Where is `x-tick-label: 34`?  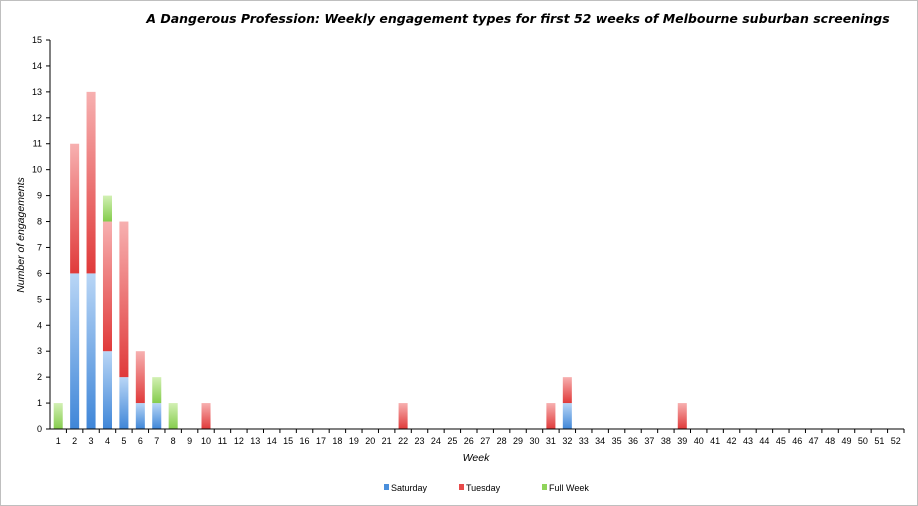
x-tick-label: 34 is located at coordinates (600, 441).